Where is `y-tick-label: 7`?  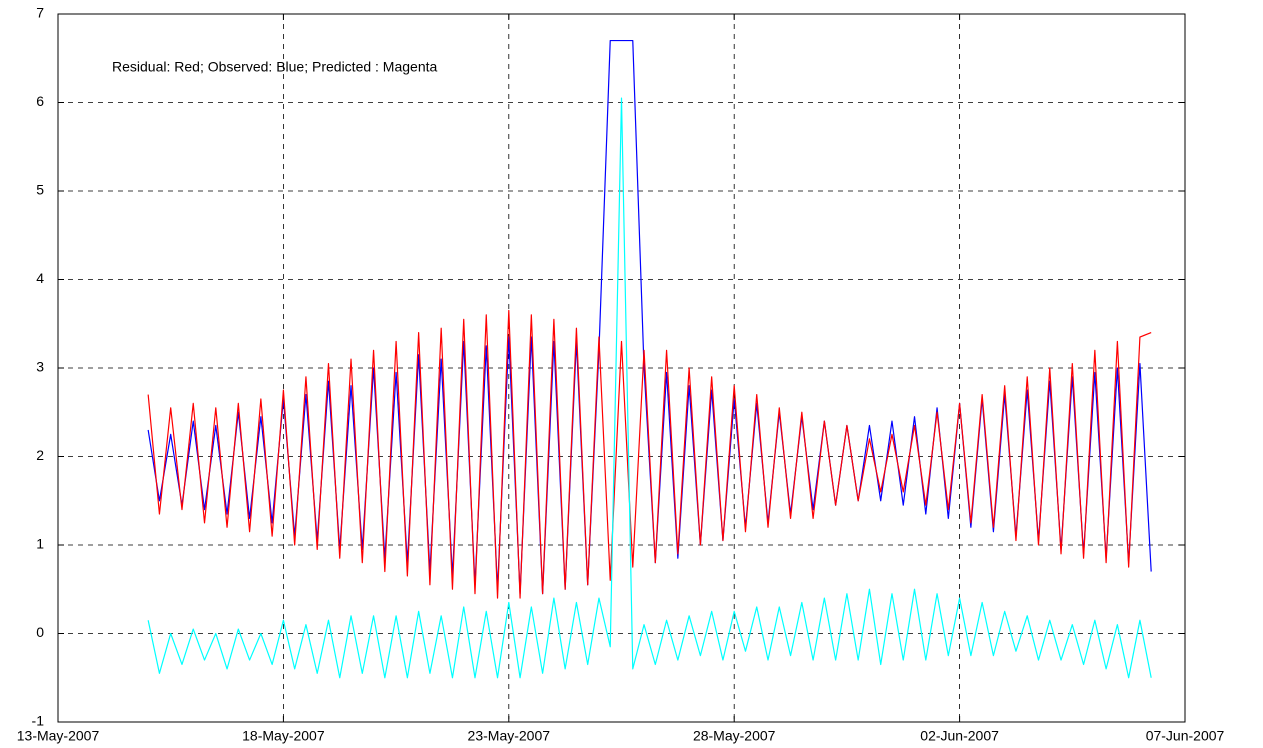
y-tick-label: 7 is located at coordinates (40, 13).